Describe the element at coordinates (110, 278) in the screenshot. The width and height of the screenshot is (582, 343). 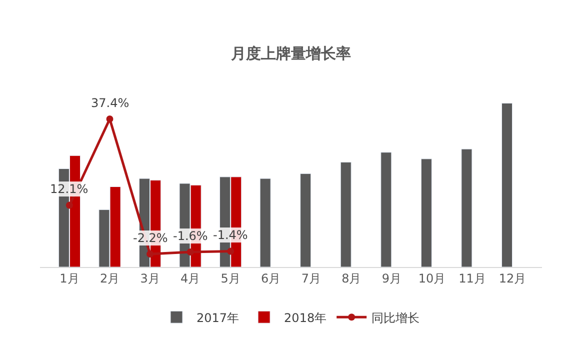
I see `x-tick-label: 2月` at that location.